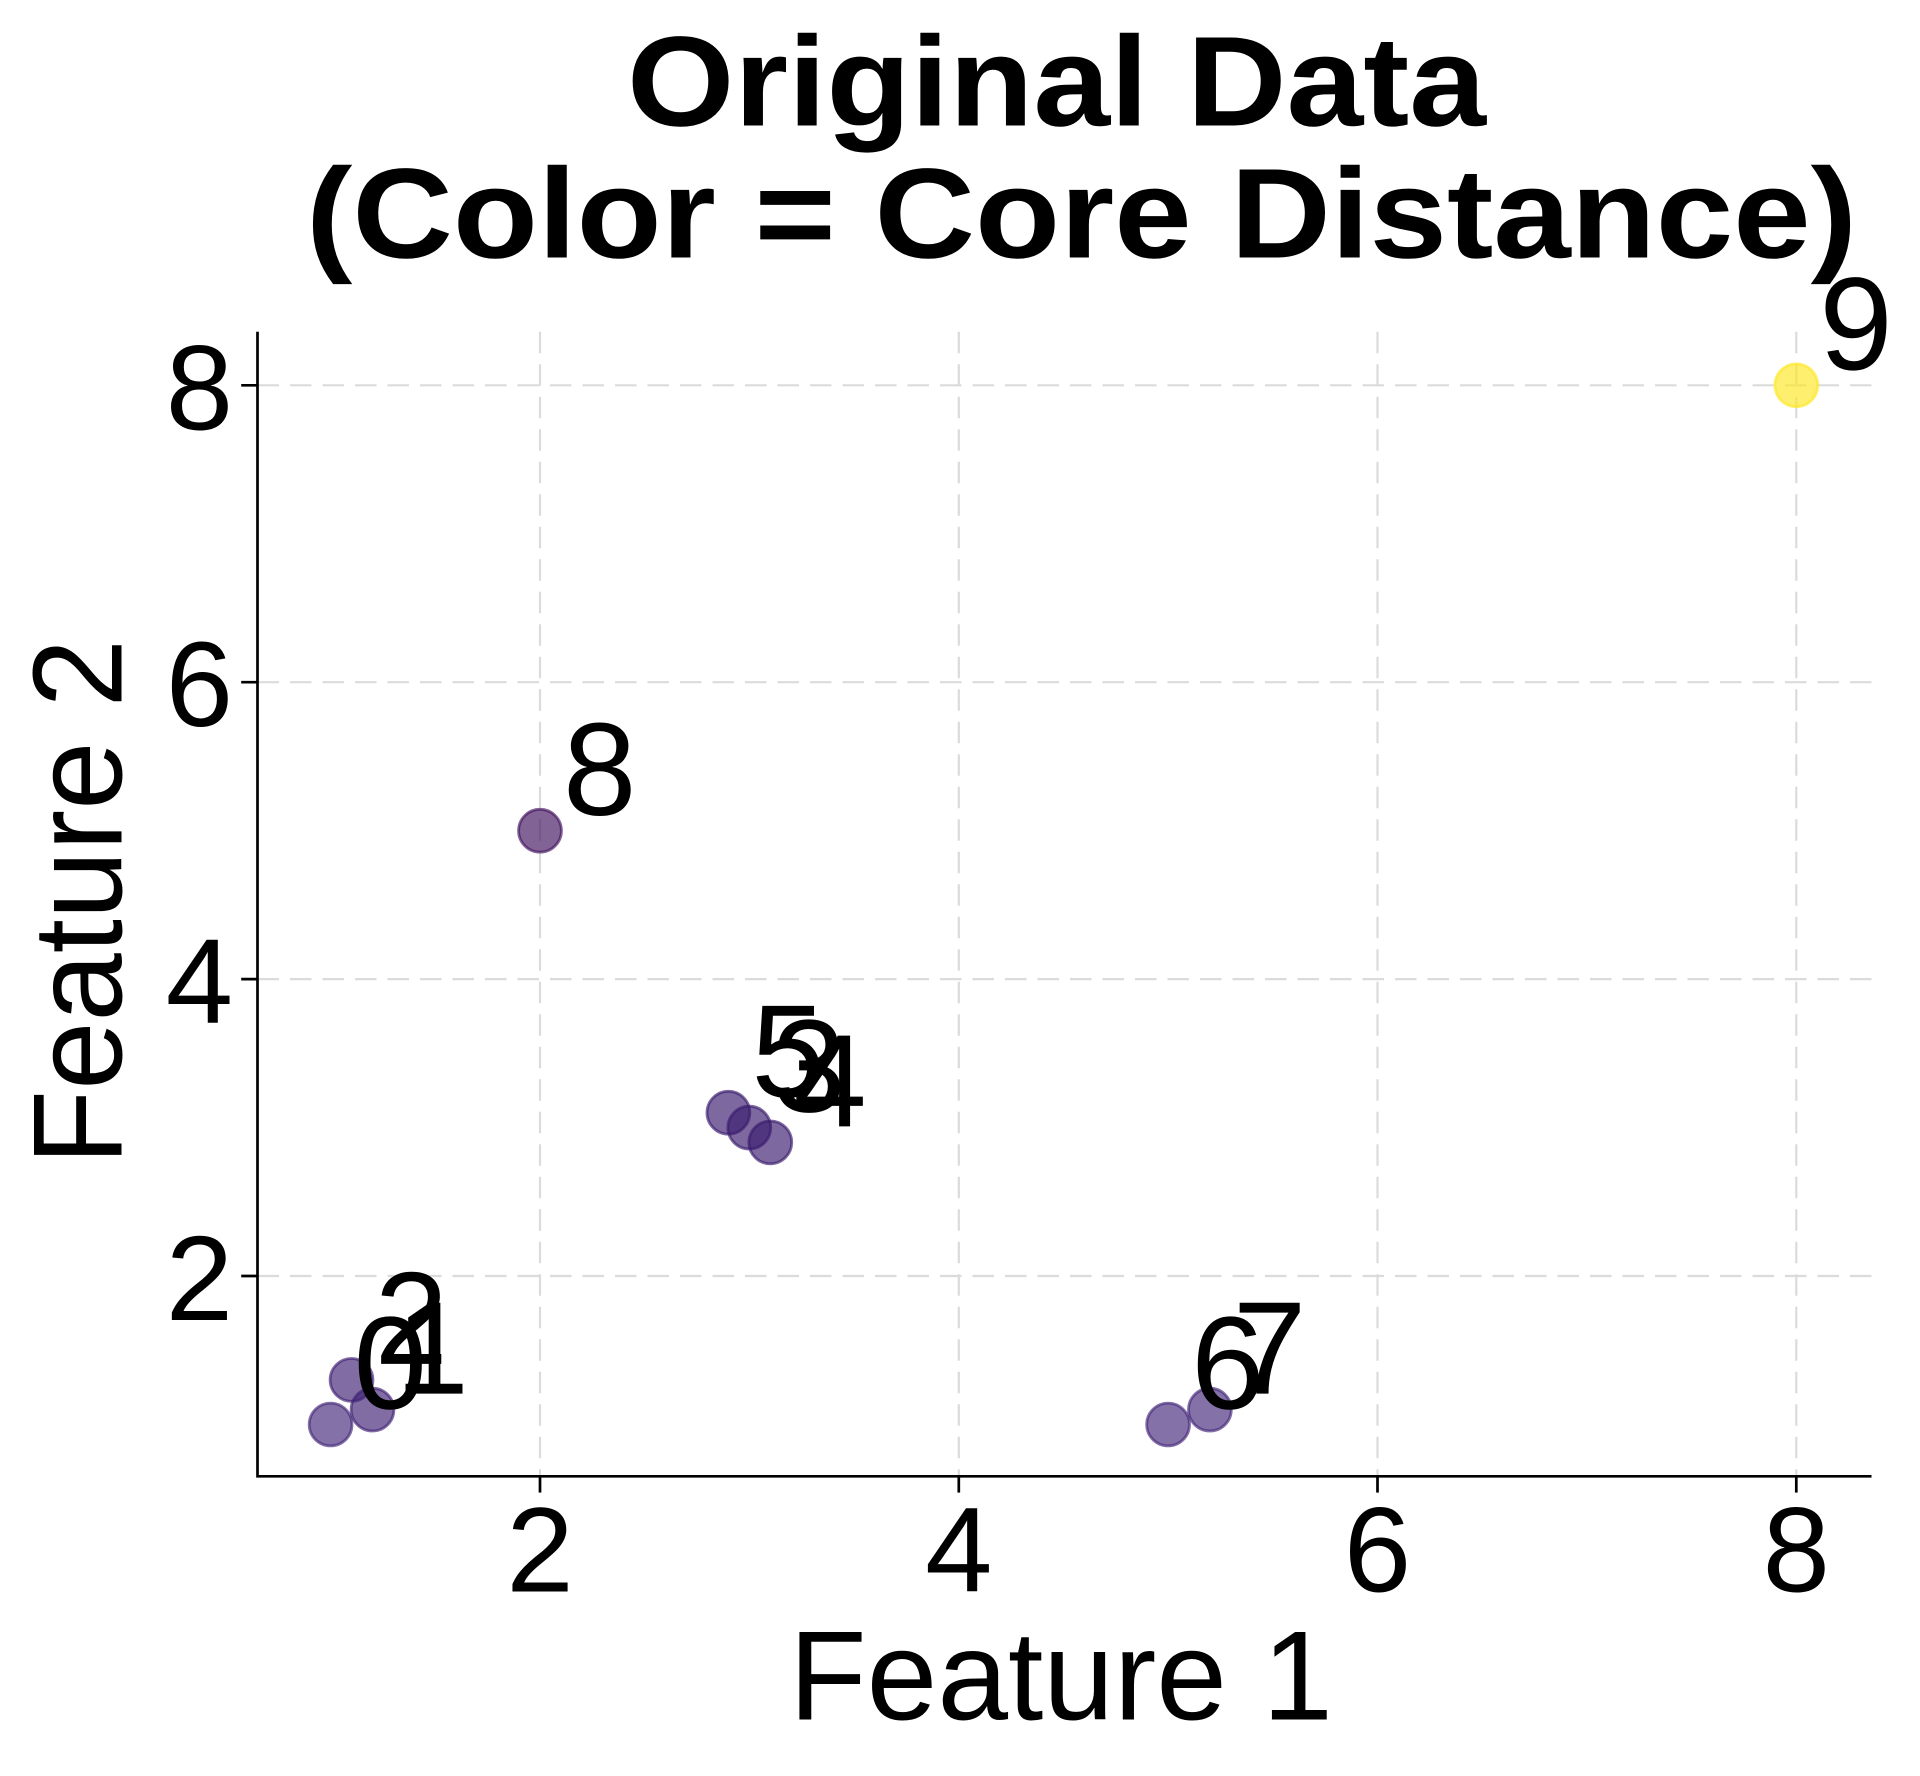 This screenshot has height=1776, width=1920. Describe the element at coordinates (1855, 323) in the screenshot. I see `svg-text: 9` at that location.